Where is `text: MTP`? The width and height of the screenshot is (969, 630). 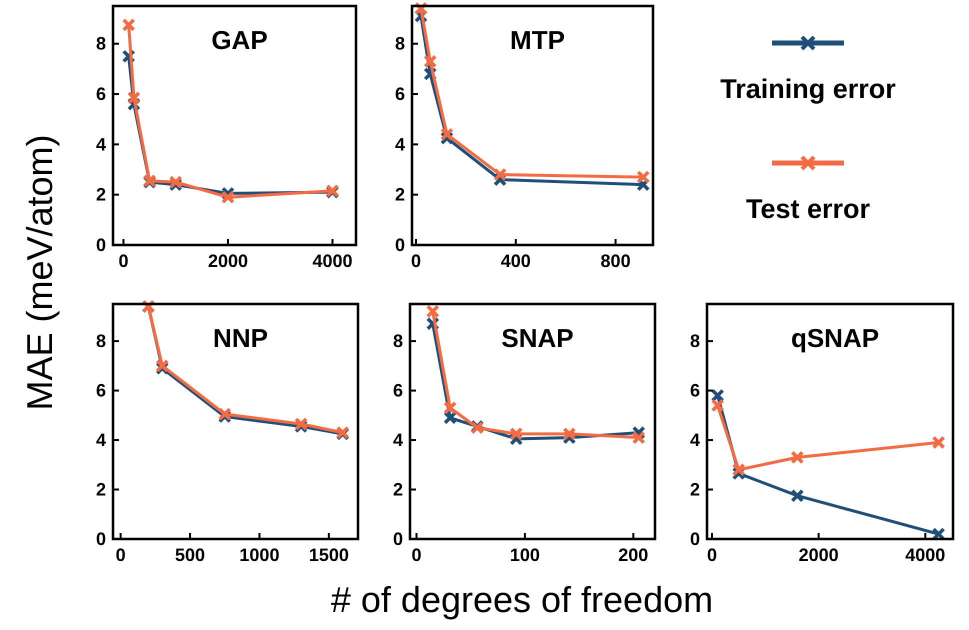 text: MTP is located at coordinates (537, 40).